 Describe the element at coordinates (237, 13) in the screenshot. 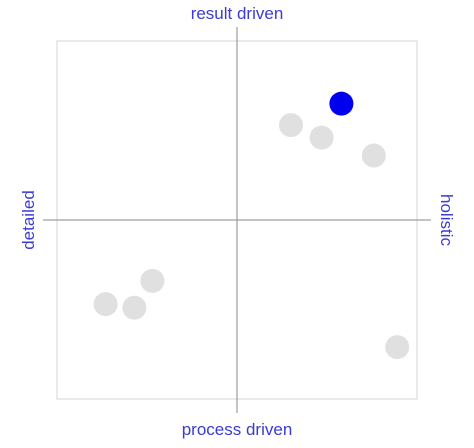

I see `axis-label-top: result driven` at that location.